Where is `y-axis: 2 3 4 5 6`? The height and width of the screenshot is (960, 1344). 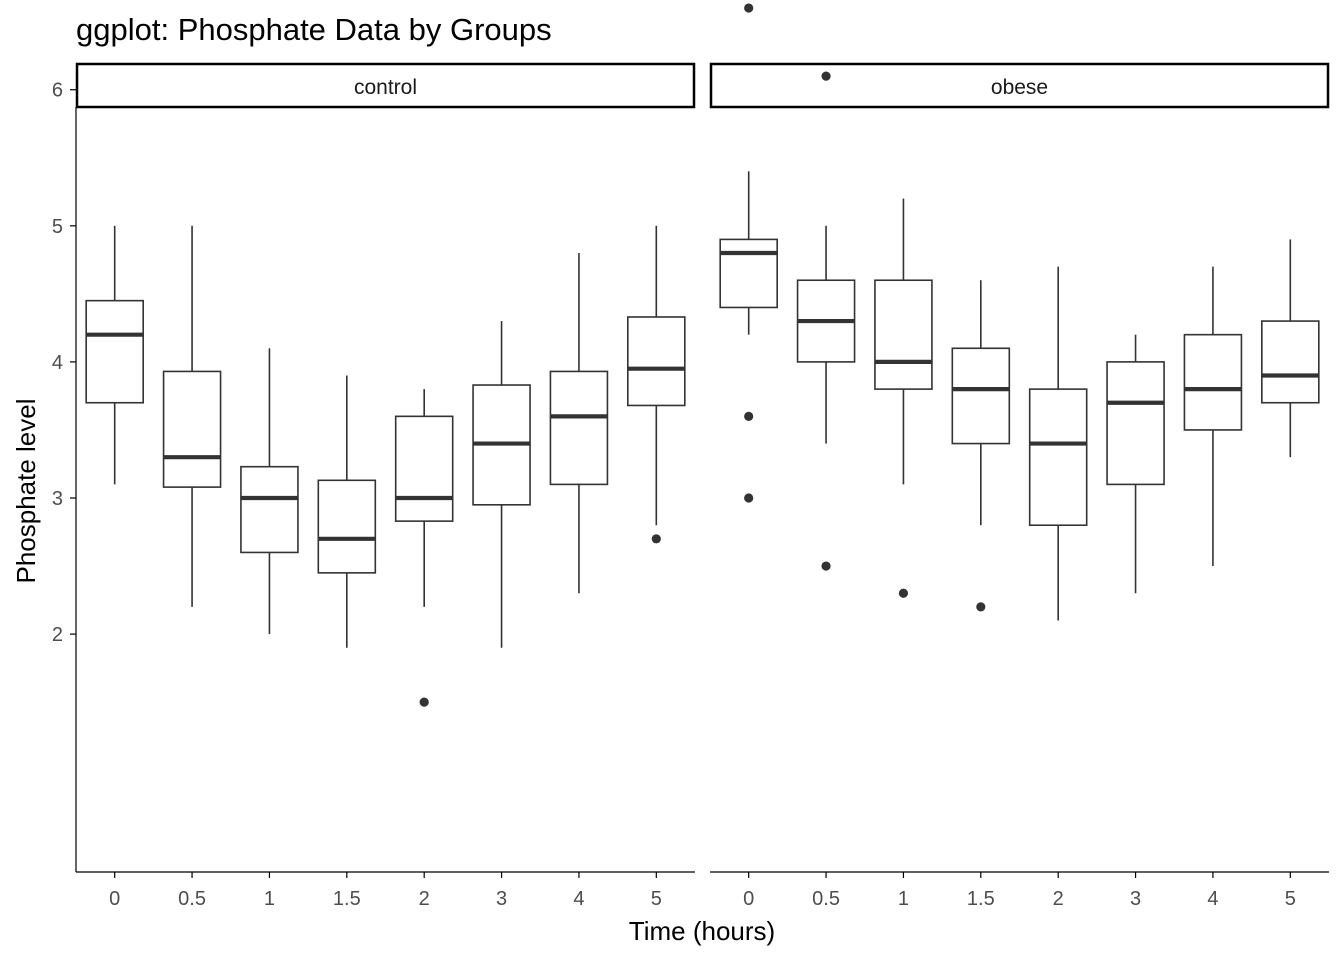
y-axis: 2 3 4 5 6 is located at coordinates (64, 363).